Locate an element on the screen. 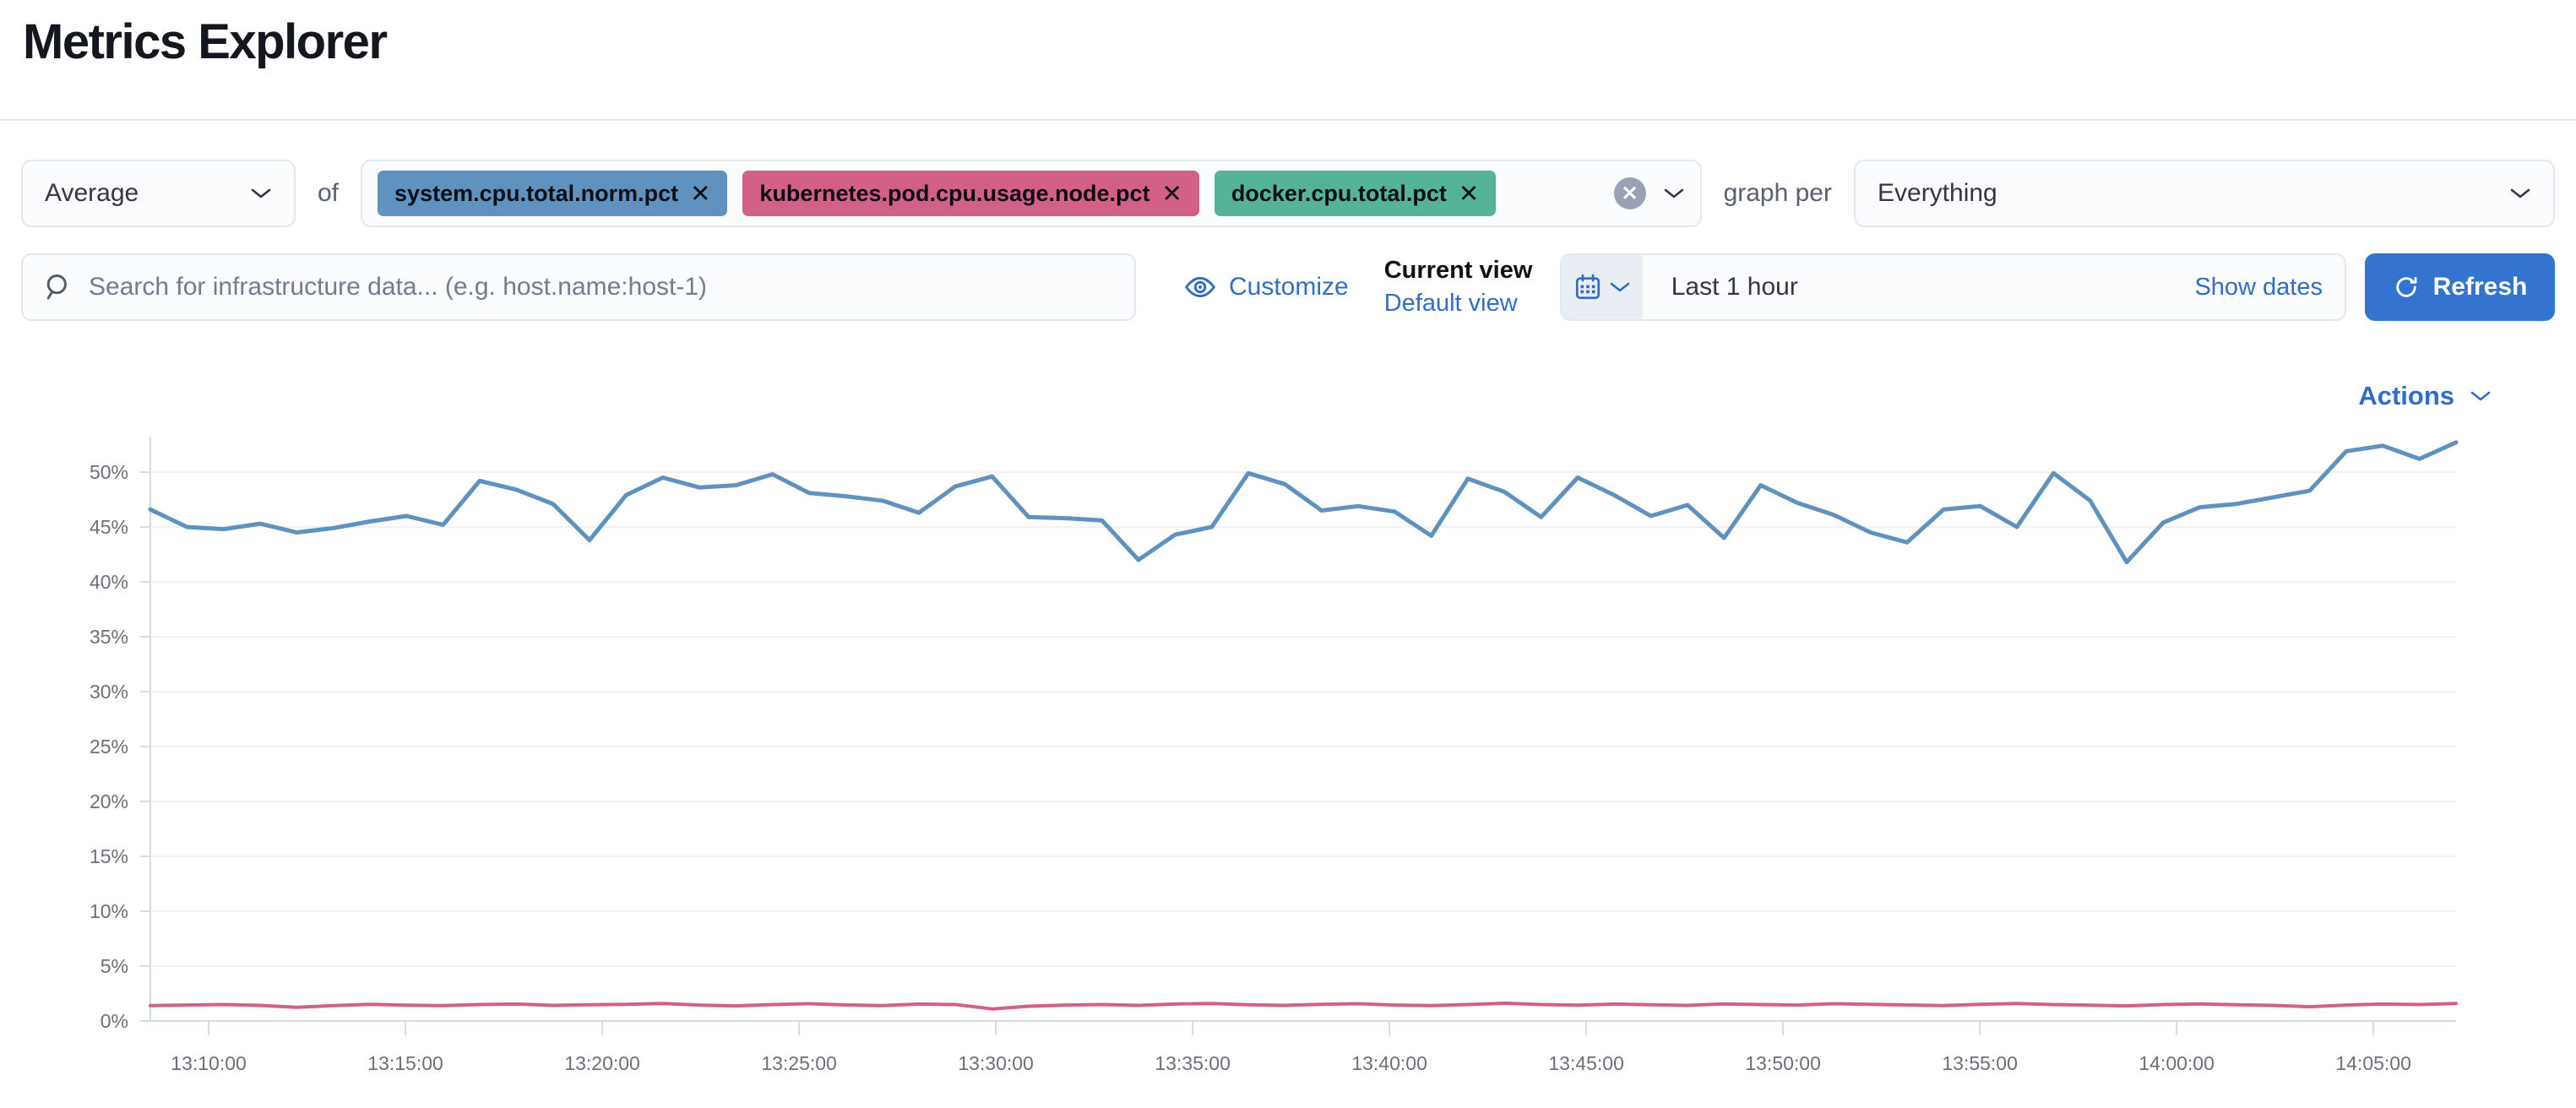 Image resolution: width=2576 pixels, height=1108 pixels. y-axis-tick-label: 50% is located at coordinates (109, 472).